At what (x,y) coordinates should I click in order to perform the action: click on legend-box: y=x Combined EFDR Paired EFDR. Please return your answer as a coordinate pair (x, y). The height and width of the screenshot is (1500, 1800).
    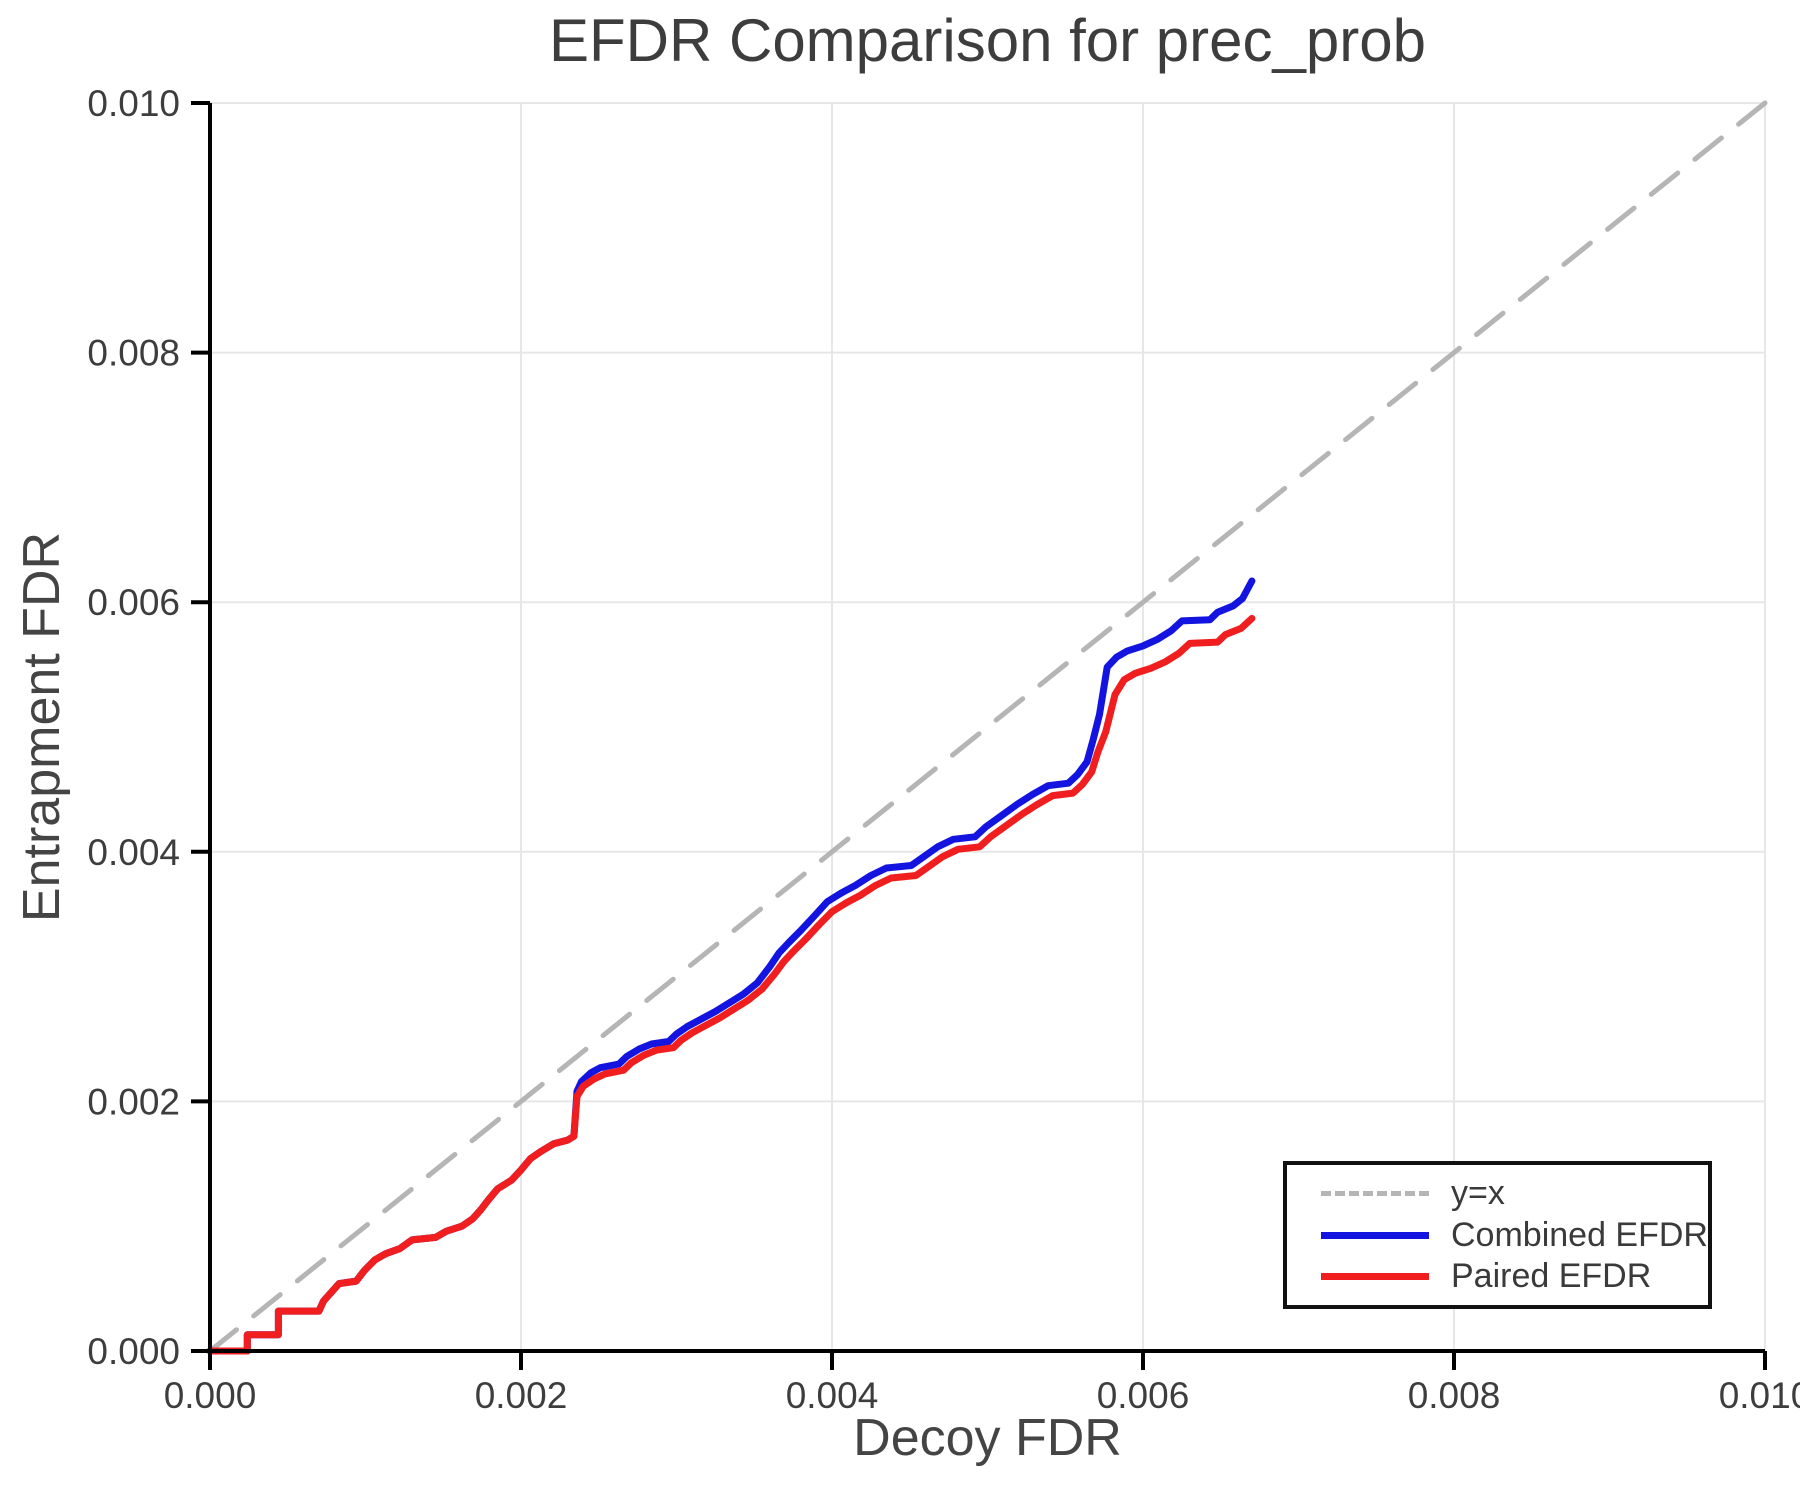
    Looking at the image, I should click on (1497, 1235).